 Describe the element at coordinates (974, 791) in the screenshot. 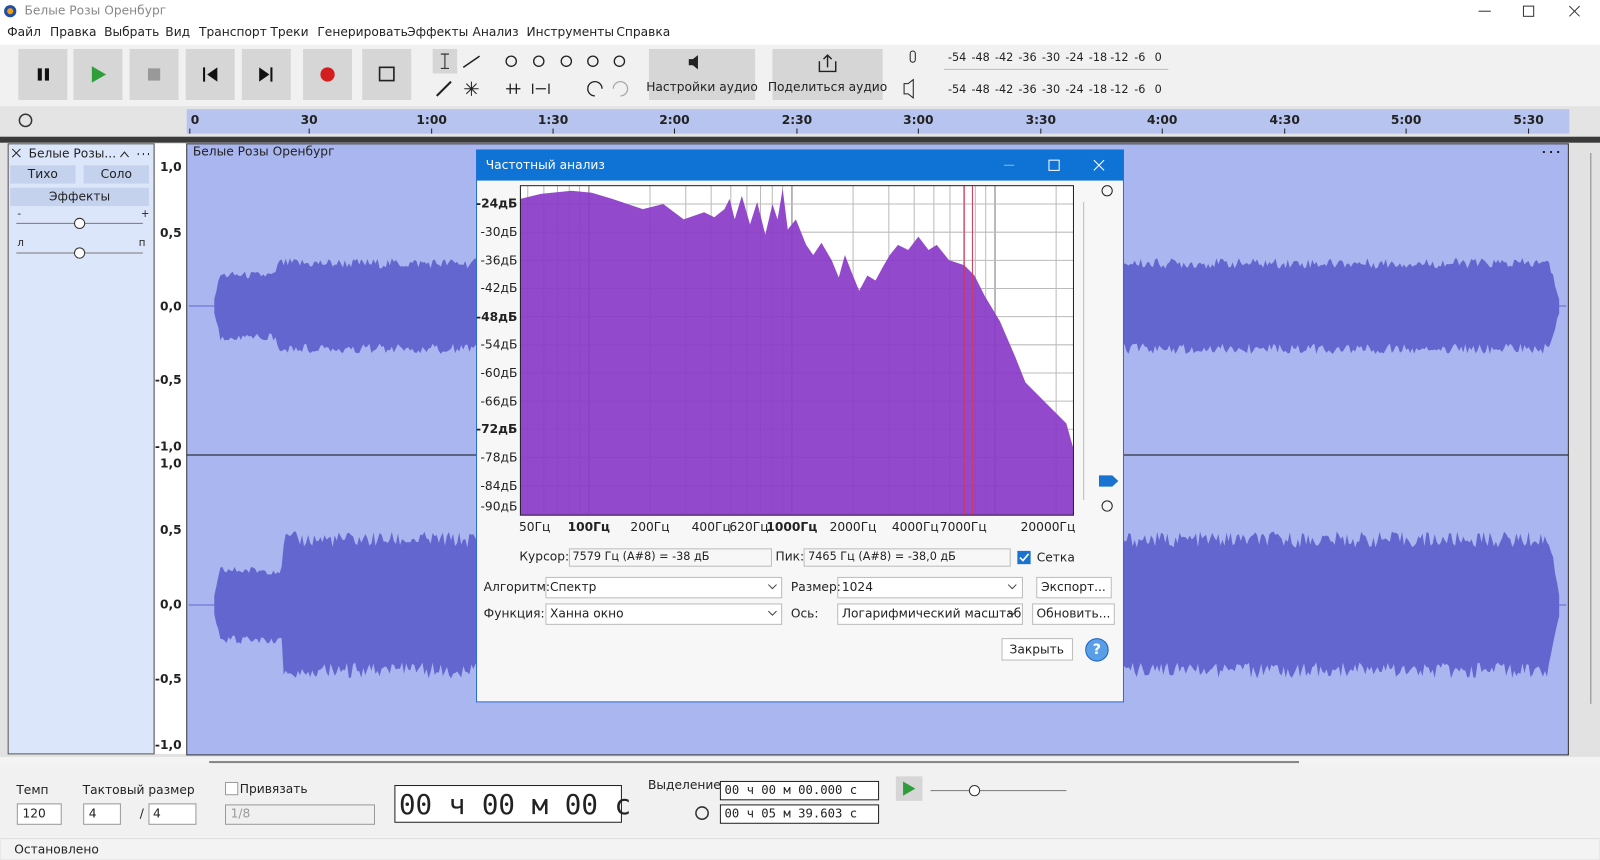

I see `speed-knob` at that location.